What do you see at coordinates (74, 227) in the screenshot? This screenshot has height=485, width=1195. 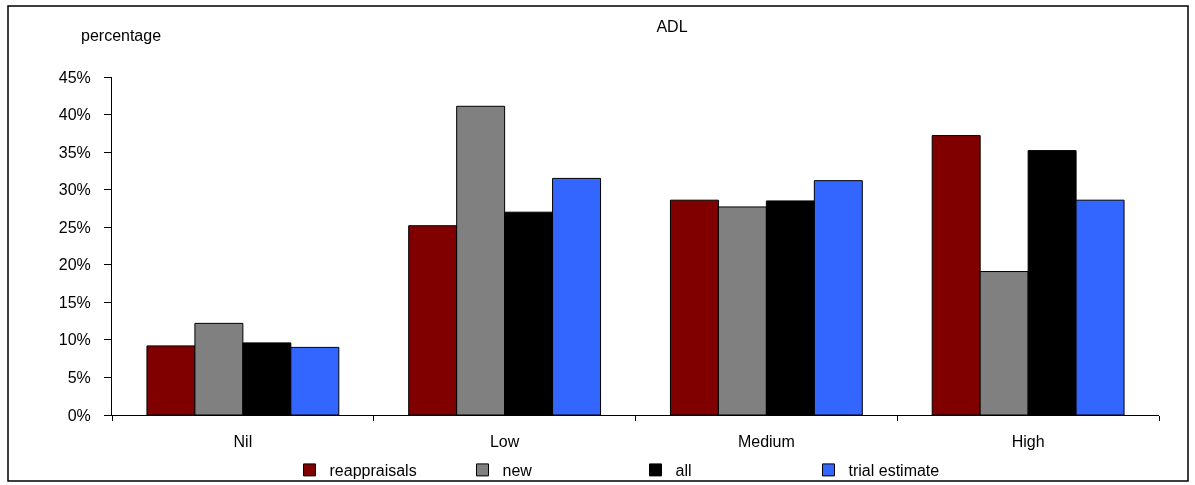 I see `y-tick-label: 25%` at bounding box center [74, 227].